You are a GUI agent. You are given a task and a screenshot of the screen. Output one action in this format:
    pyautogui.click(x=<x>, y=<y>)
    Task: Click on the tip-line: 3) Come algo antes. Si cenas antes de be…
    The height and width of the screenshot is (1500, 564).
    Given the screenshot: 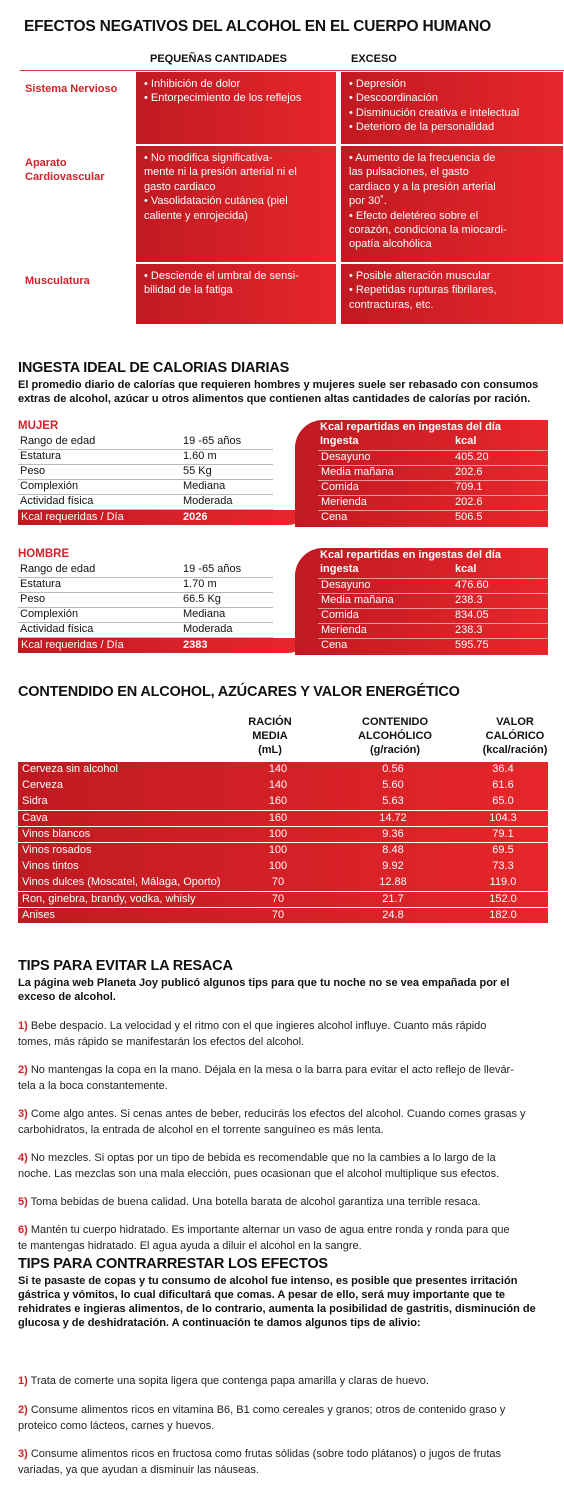 What is the action you would take?
    pyautogui.click(x=283, y=1115)
    